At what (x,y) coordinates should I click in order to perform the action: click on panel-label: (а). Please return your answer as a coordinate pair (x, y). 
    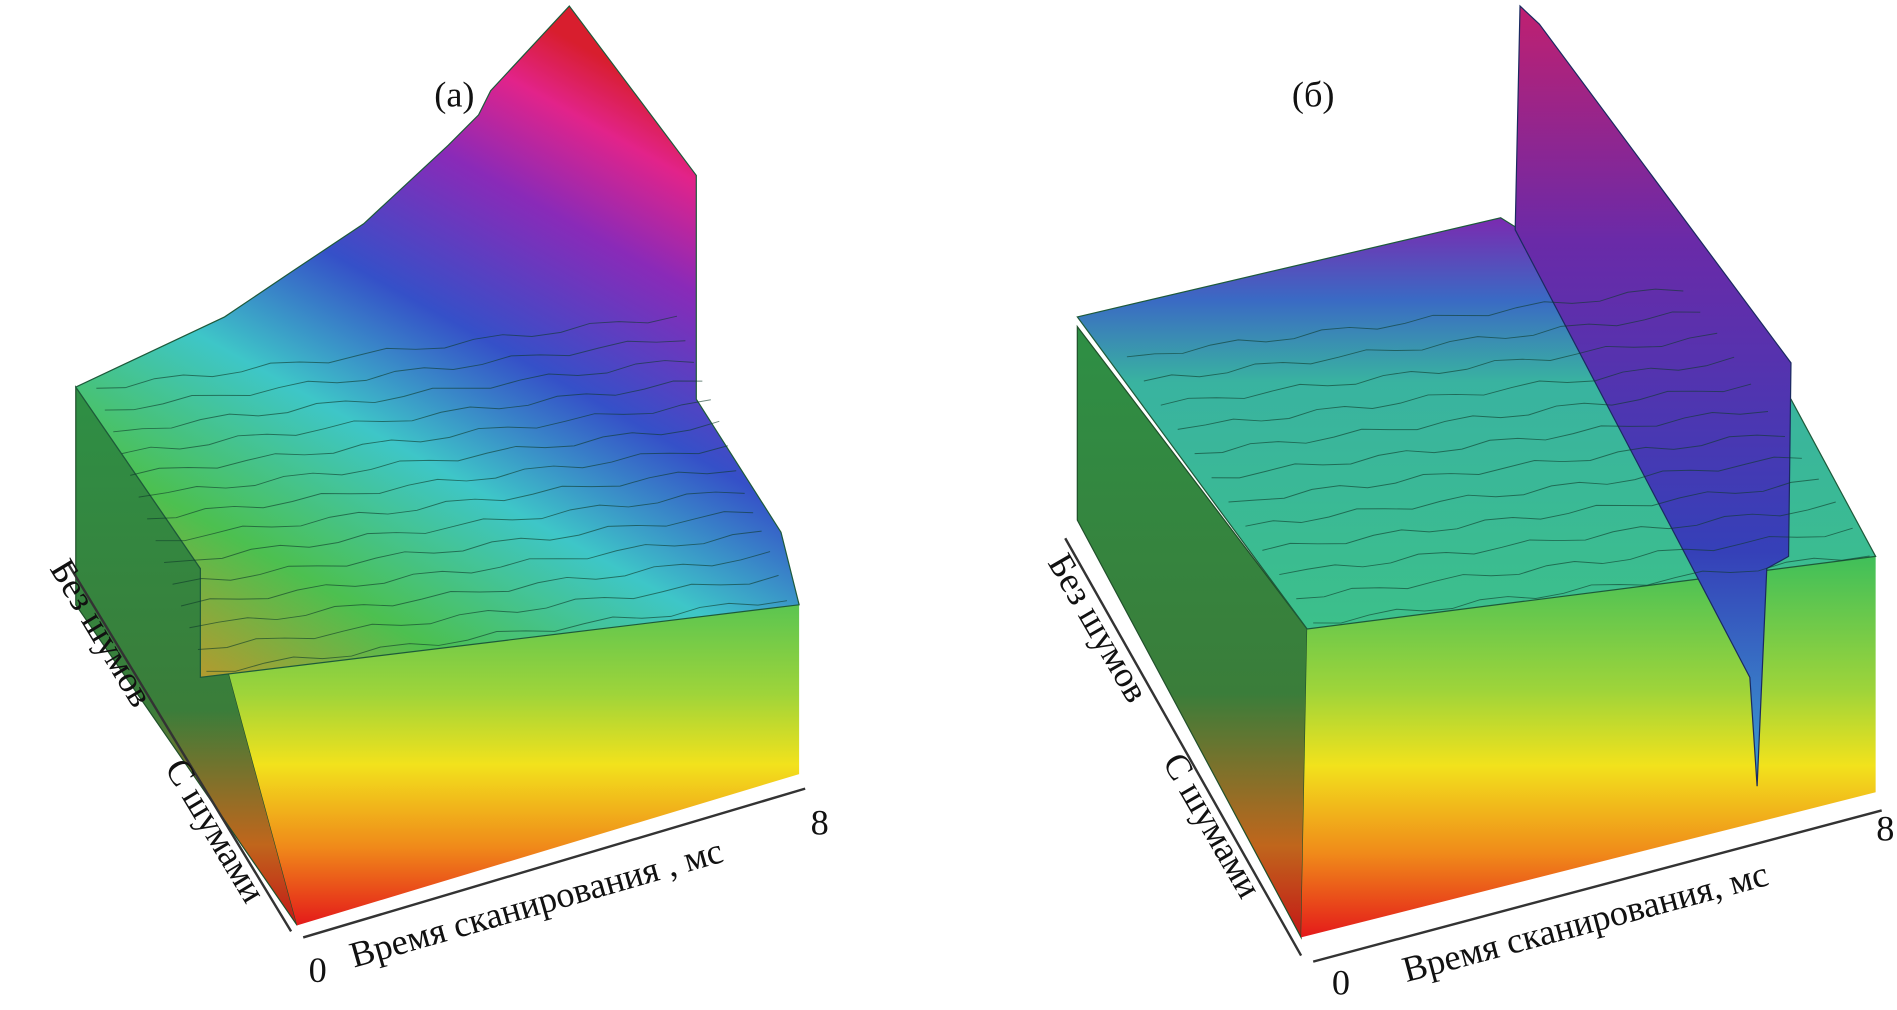
    Looking at the image, I should click on (454, 94).